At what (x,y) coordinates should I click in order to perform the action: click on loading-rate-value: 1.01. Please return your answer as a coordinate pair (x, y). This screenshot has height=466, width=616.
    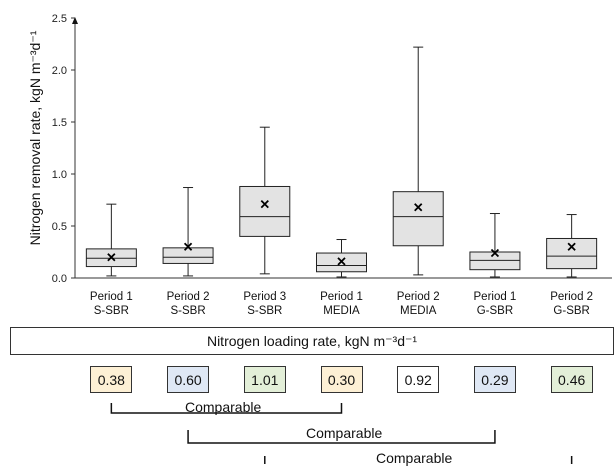
    Looking at the image, I should click on (264, 379).